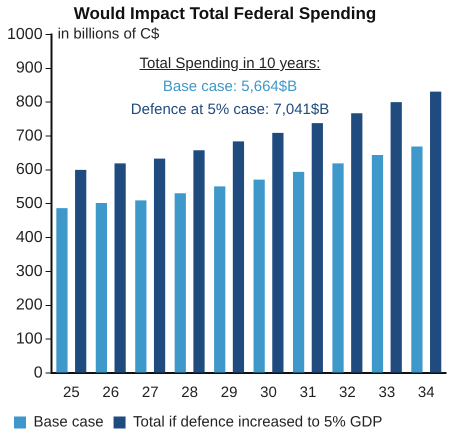 The height and width of the screenshot is (445, 454). I want to click on y-axis-title: in billions of C$, so click(109, 34).